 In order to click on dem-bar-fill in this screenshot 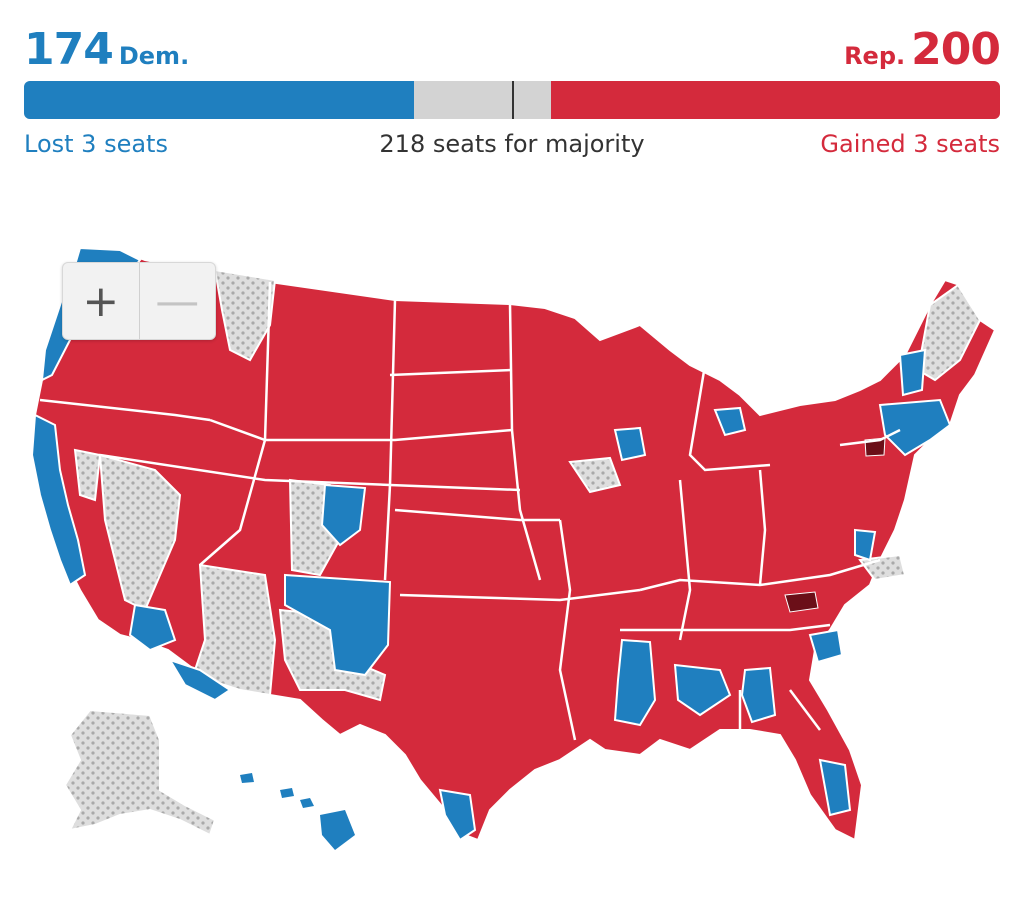, I will do `click(219, 100)`.